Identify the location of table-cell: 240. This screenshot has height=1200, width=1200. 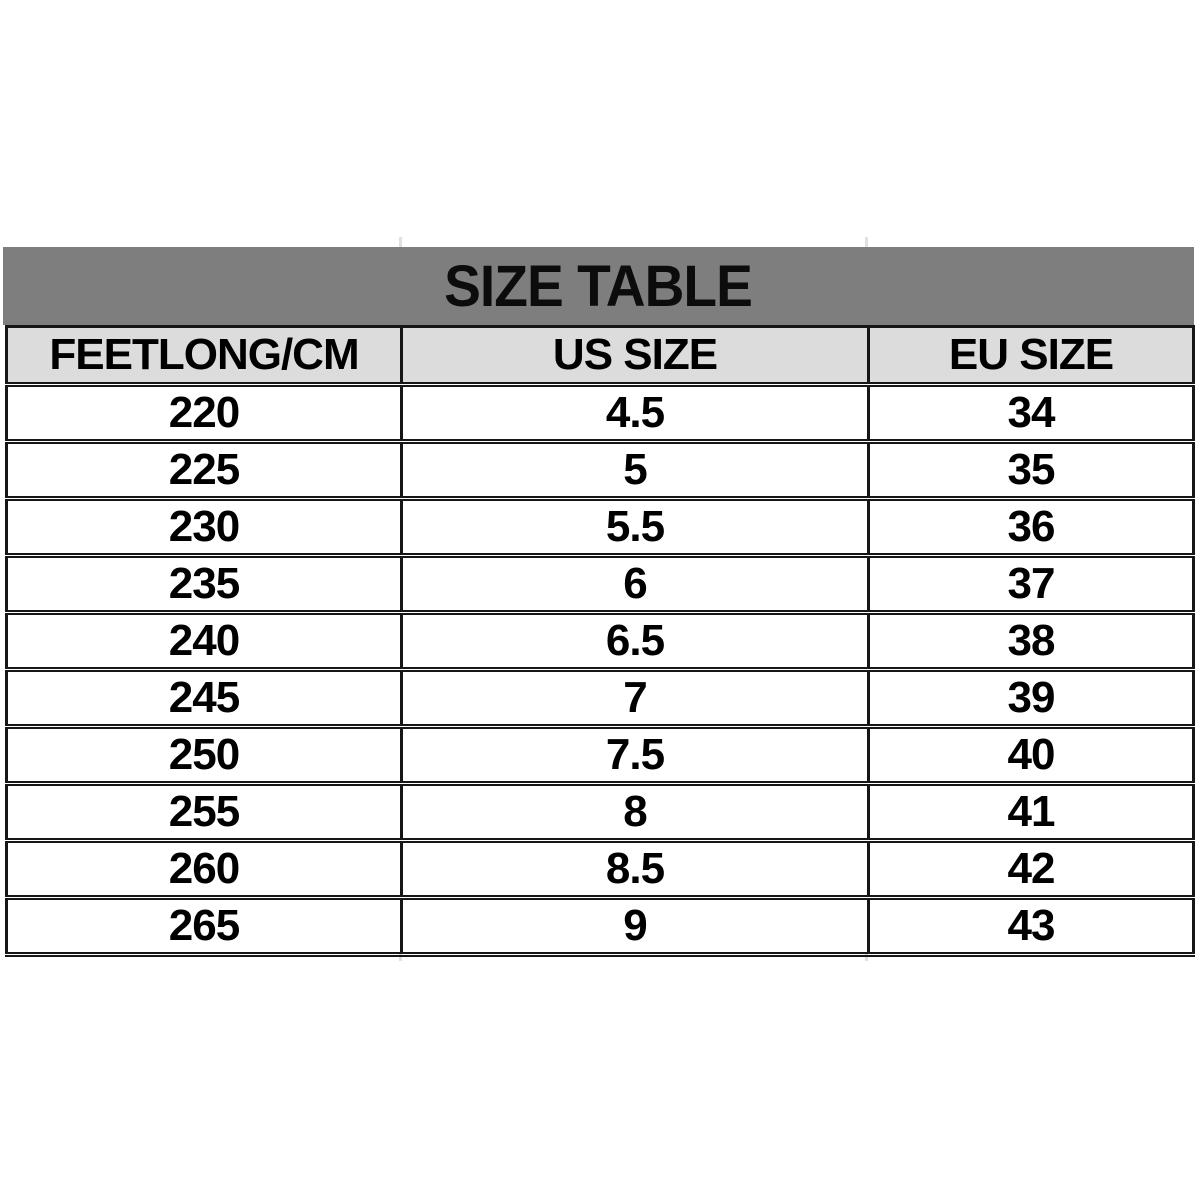
(204, 641).